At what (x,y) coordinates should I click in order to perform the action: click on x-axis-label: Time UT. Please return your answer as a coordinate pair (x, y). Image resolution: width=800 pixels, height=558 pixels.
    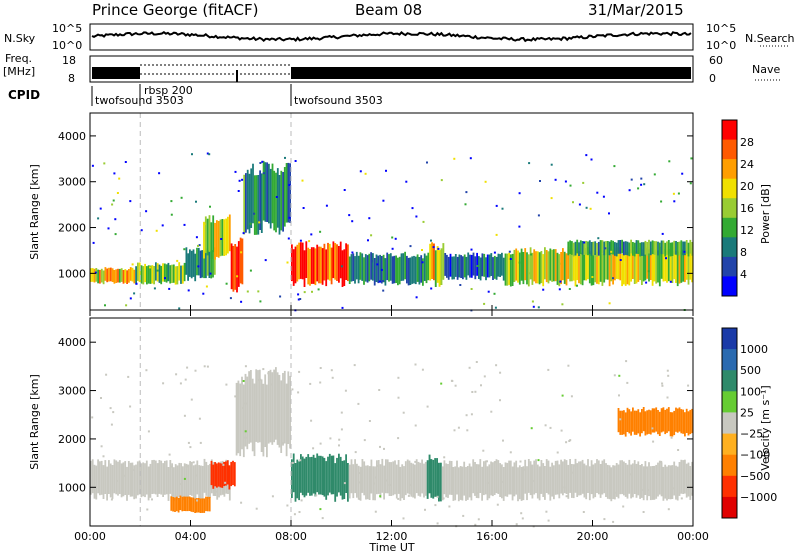
    Looking at the image, I should click on (391, 547).